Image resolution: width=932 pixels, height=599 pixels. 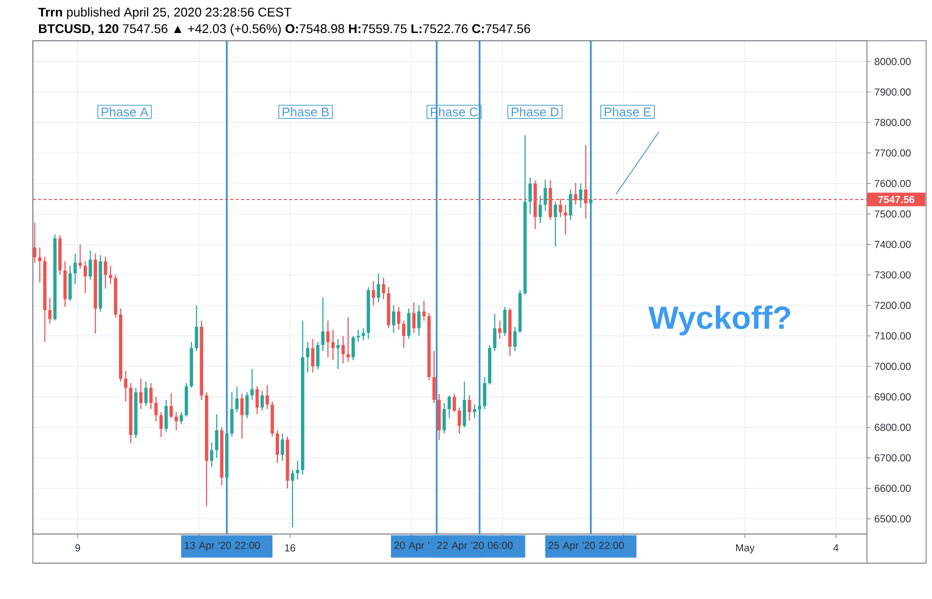 I want to click on y-tick-label: 6500.00, so click(x=892, y=518).